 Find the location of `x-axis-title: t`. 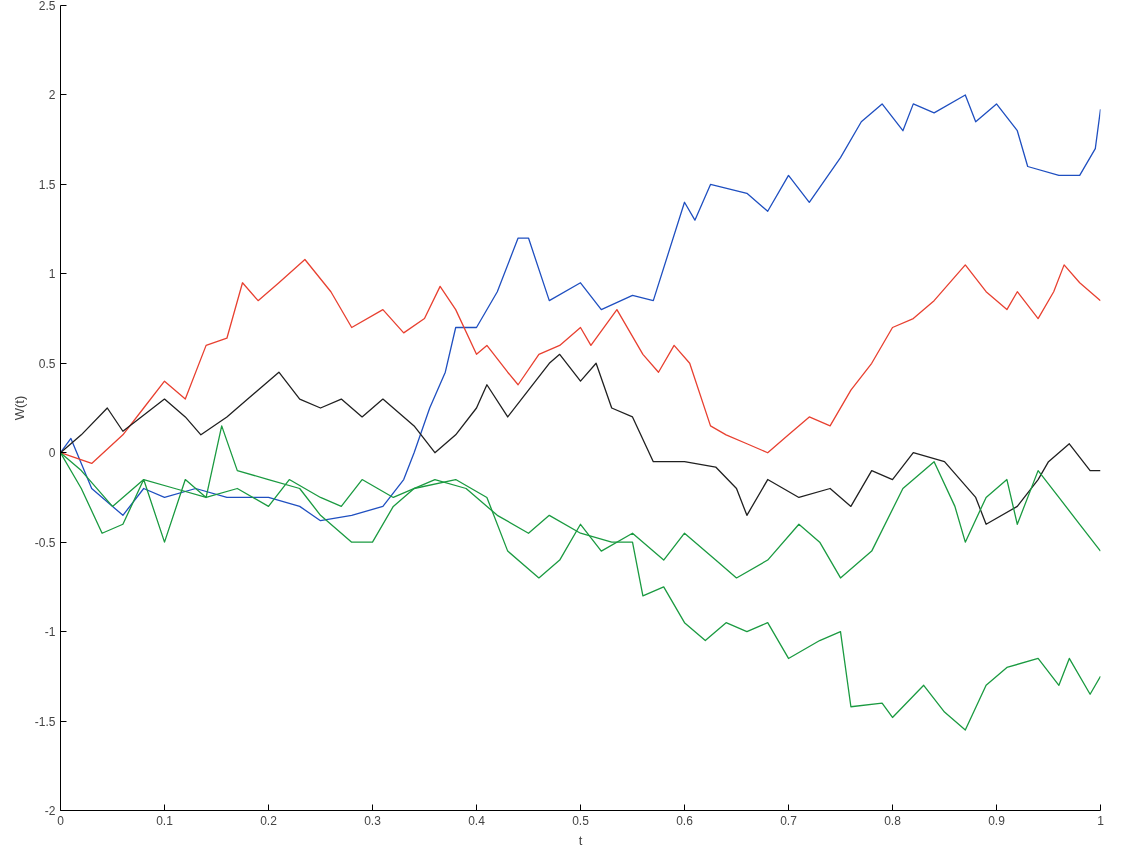

x-axis-title: t is located at coordinates (580, 840).